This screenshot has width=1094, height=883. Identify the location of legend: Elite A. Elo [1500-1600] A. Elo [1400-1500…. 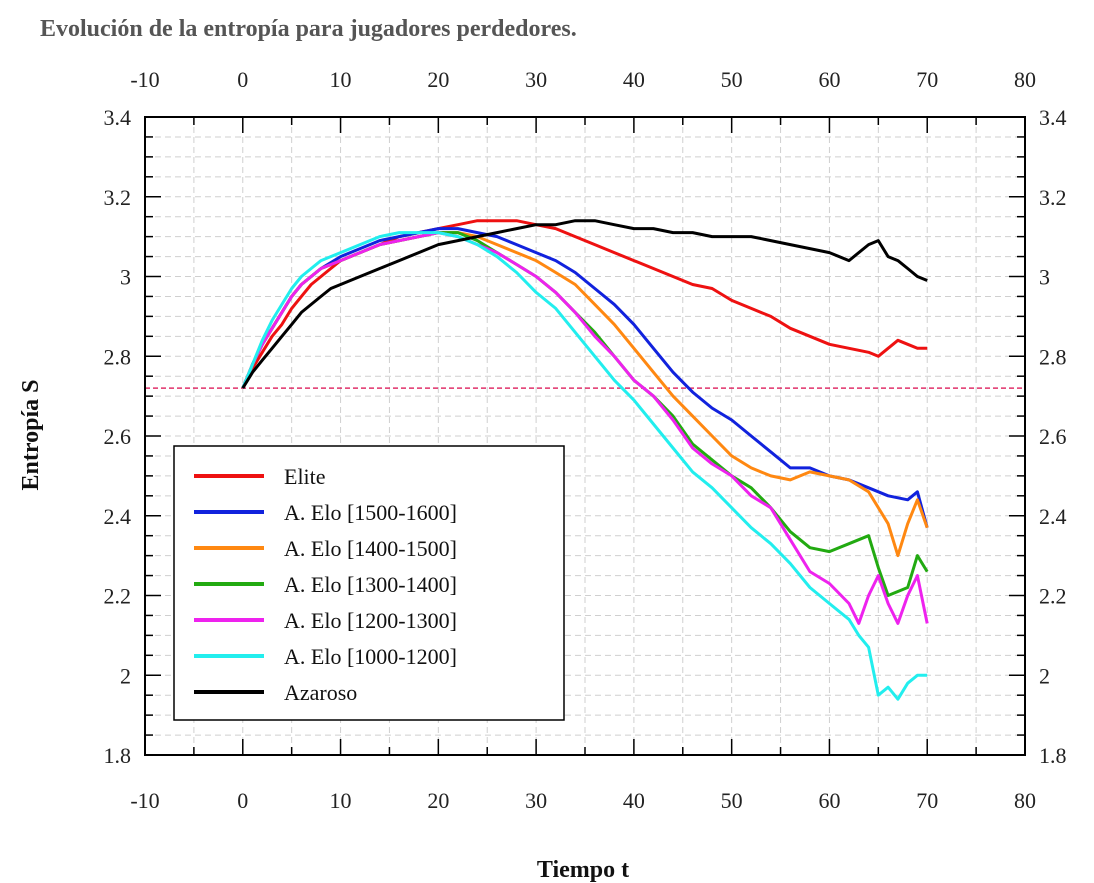
(369, 583).